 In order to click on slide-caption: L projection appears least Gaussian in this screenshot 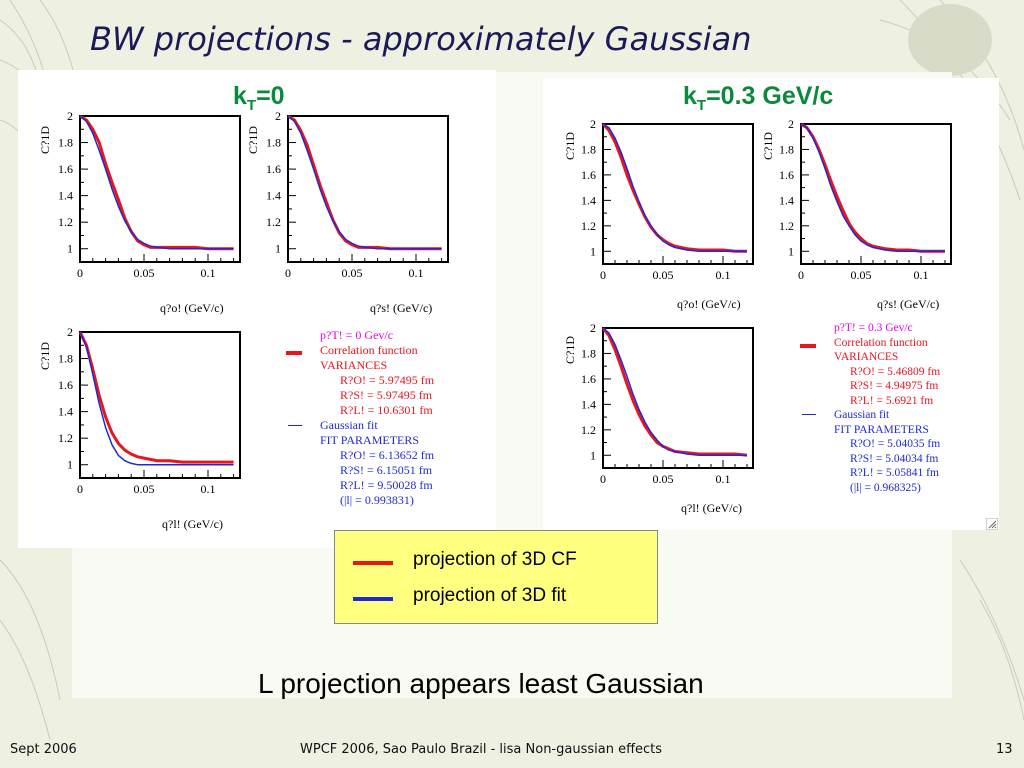, I will do `click(481, 683)`.